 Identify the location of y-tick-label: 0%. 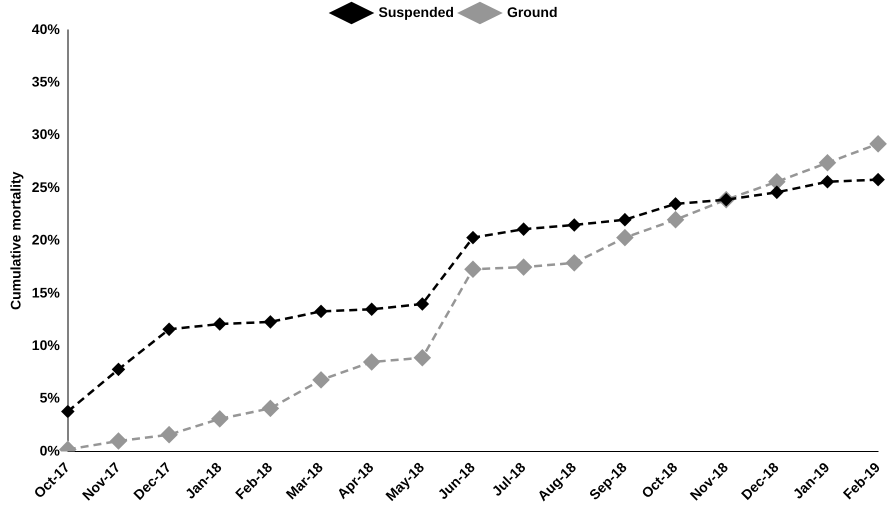
(50, 450).